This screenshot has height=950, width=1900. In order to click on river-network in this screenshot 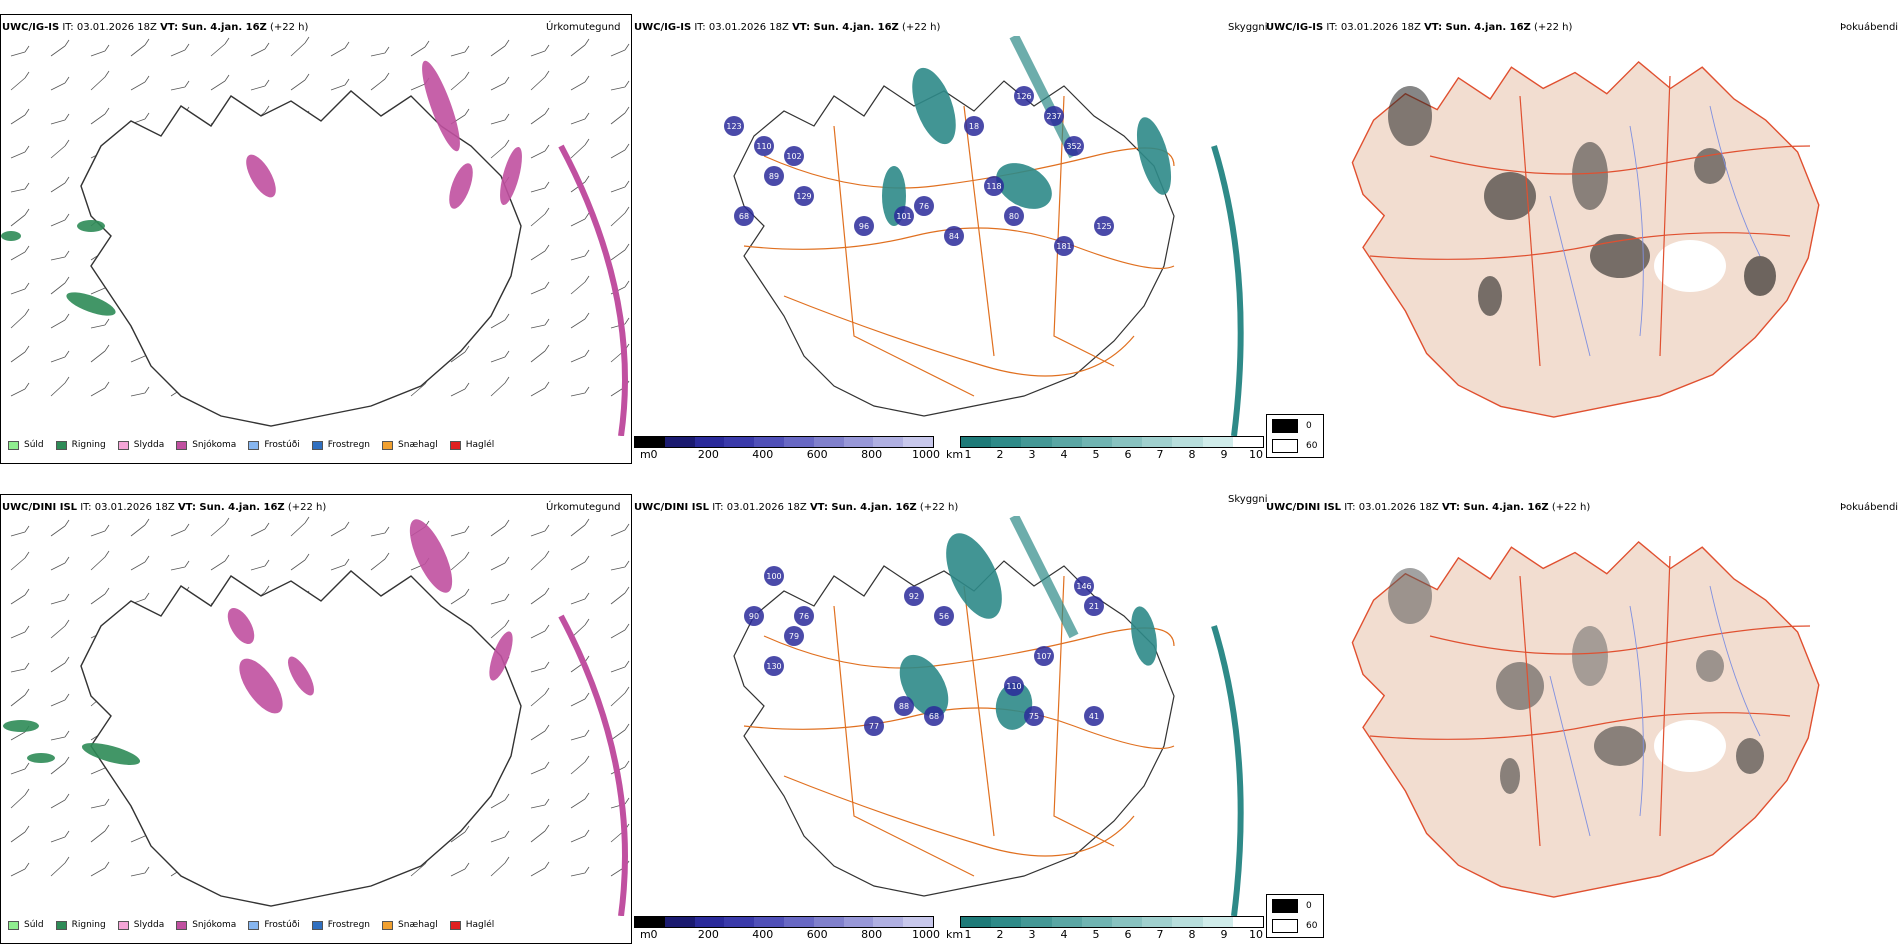, I will do `click(1655, 711)`.